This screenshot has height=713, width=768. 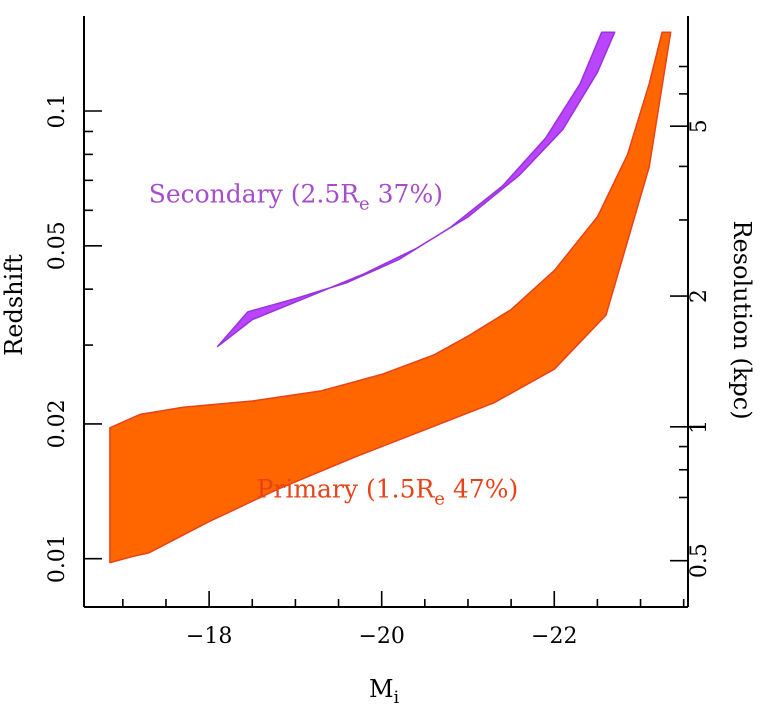 I want to click on x-tick-label: −20, so click(x=381, y=636).